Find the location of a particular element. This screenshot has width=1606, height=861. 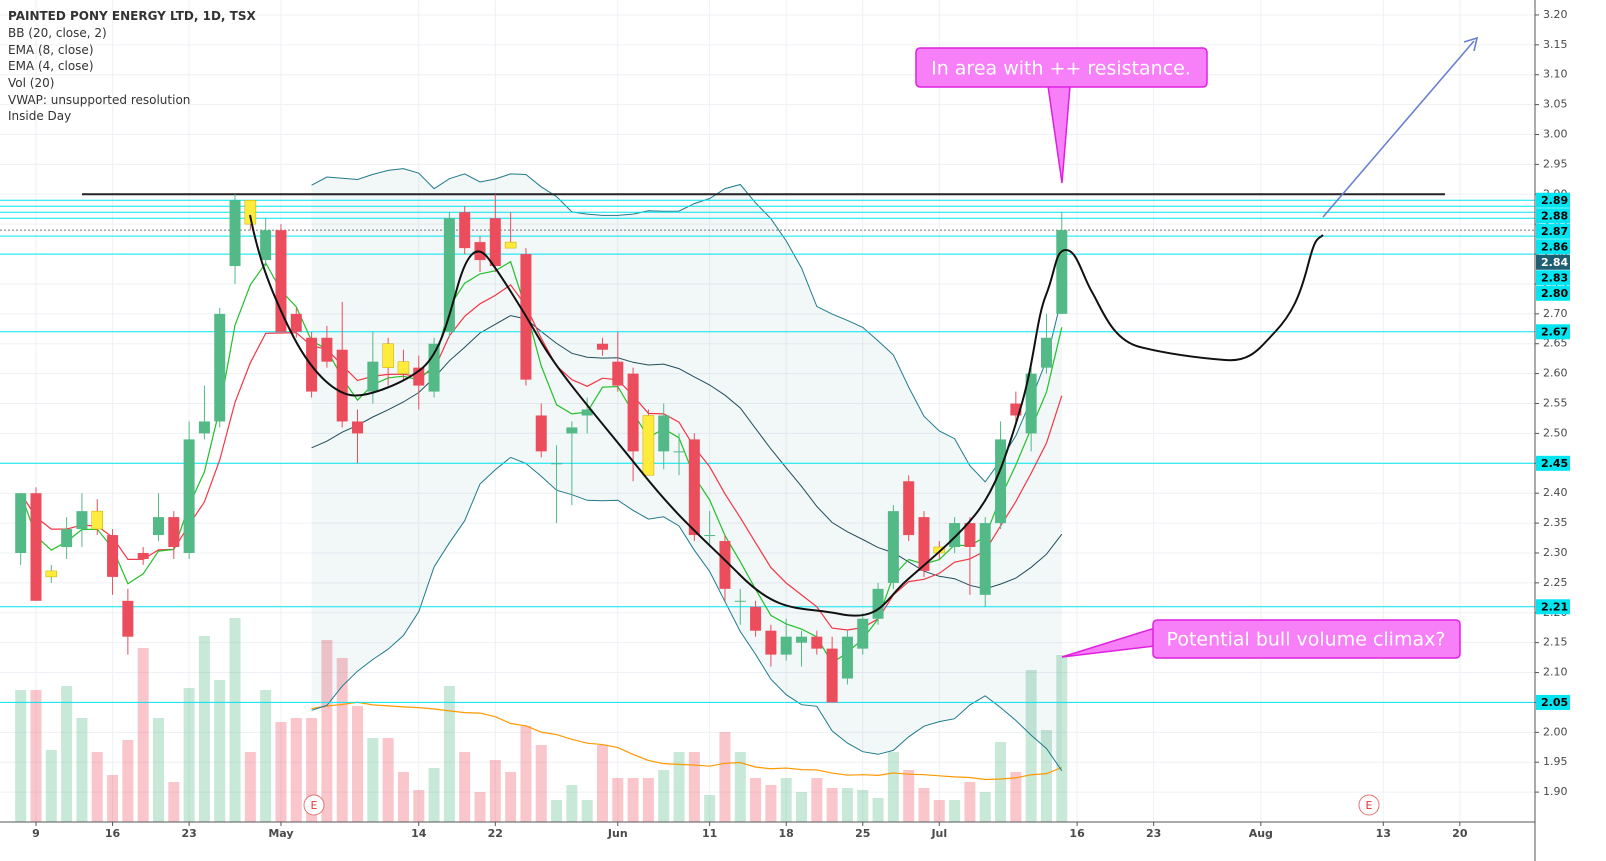

volume-ma-line is located at coordinates (687, 741).